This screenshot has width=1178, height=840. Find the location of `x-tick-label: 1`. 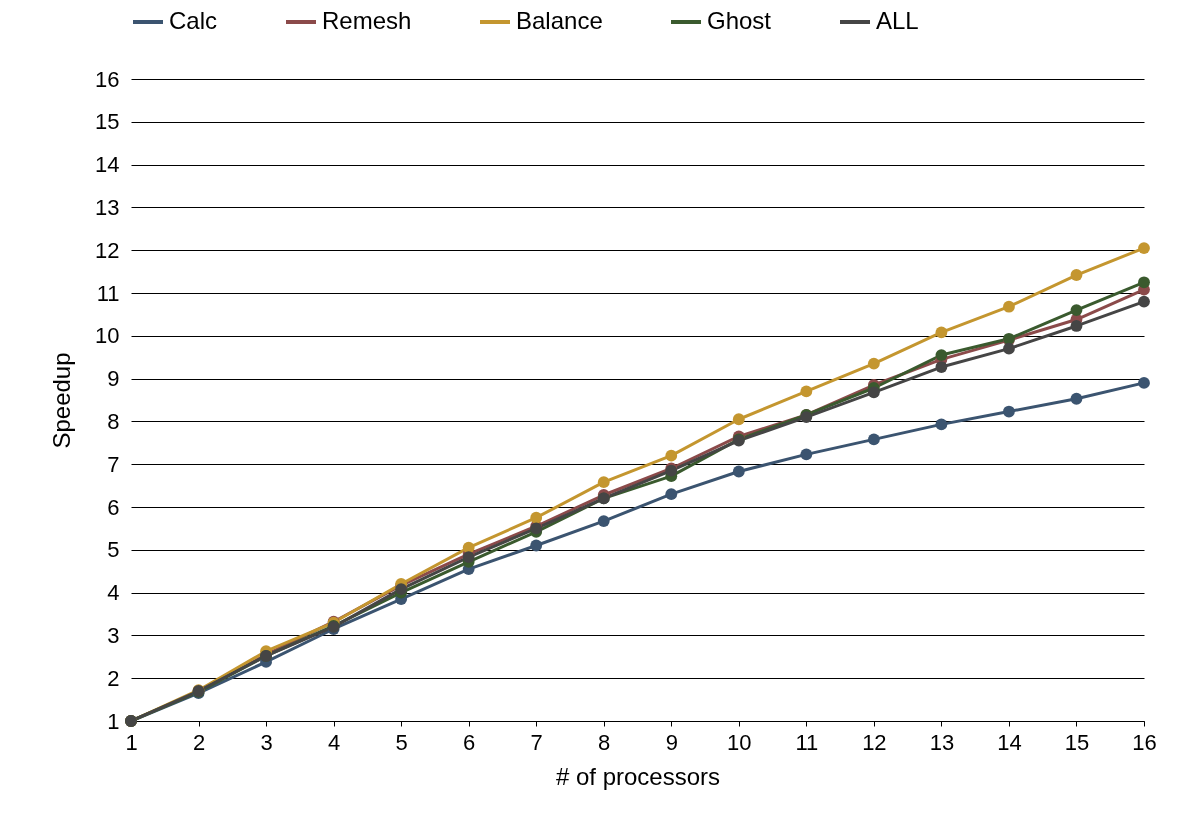

x-tick-label: 1 is located at coordinates (131, 742).